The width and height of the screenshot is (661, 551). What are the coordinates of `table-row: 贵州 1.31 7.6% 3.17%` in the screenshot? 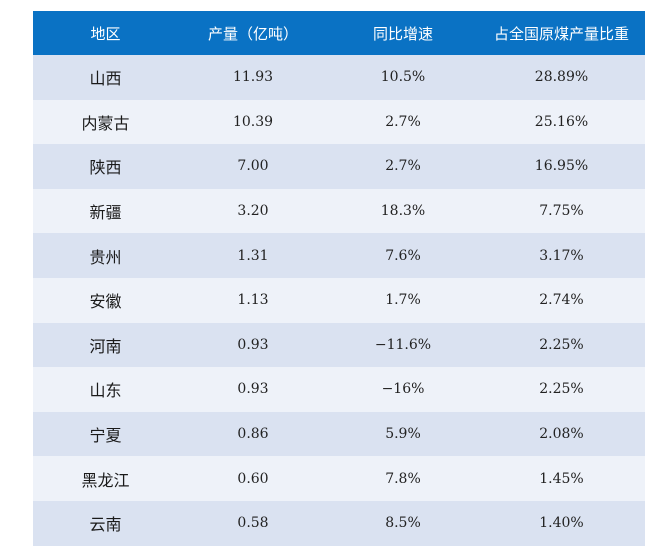 It's located at (339, 255).